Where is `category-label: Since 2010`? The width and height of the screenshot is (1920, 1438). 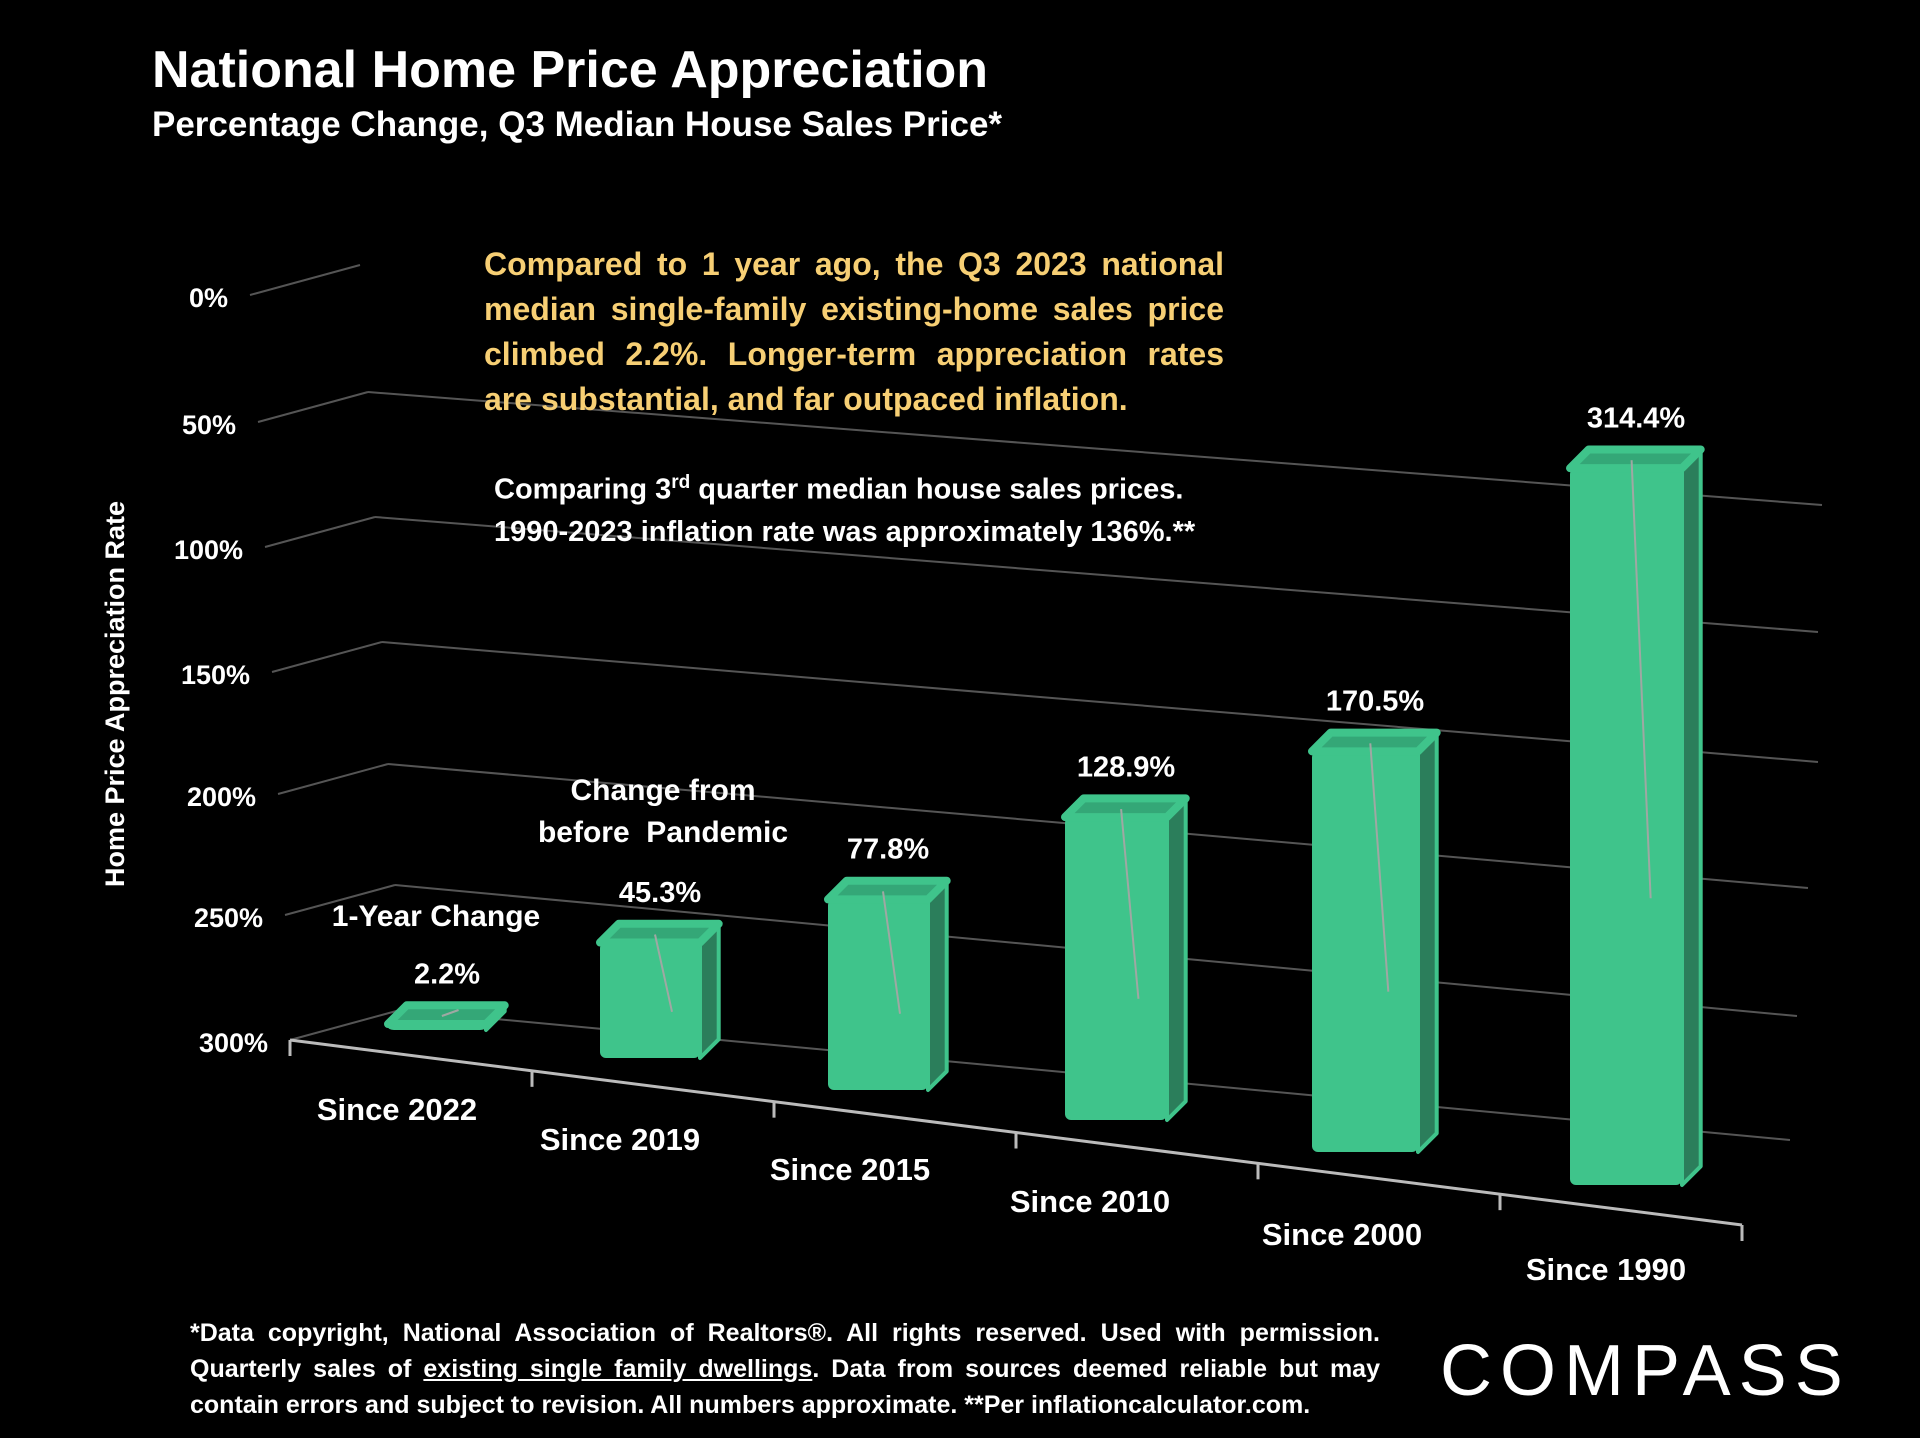
category-label: Since 2010 is located at coordinates (1090, 1201).